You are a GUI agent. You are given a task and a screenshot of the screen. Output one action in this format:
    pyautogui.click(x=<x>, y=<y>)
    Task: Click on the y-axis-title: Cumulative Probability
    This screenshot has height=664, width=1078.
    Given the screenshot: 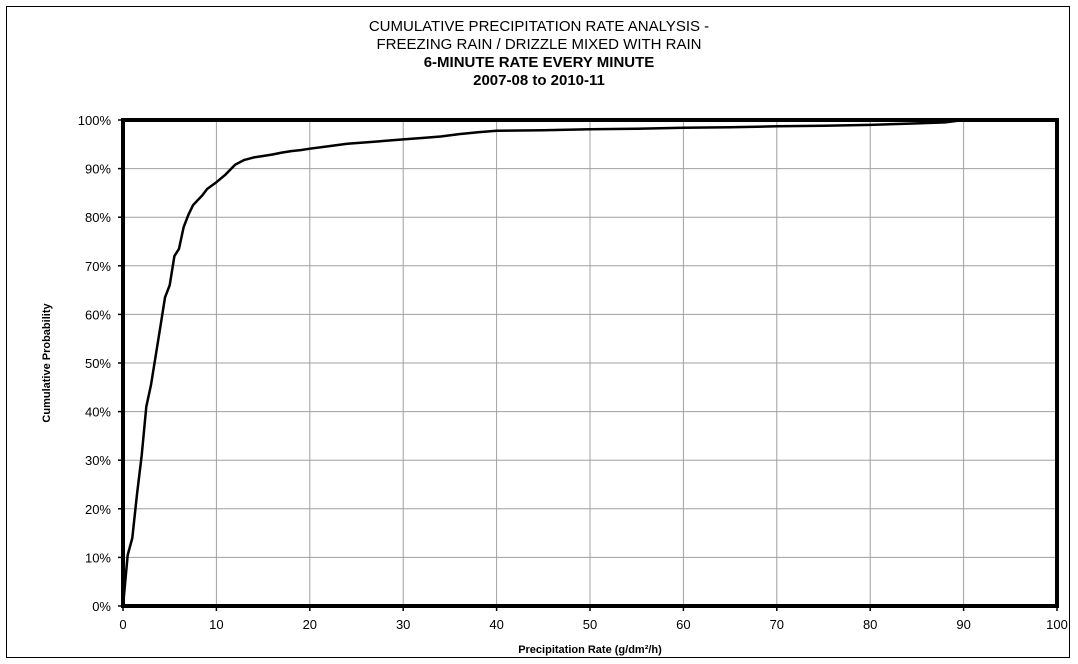 What is the action you would take?
    pyautogui.click(x=47, y=363)
    